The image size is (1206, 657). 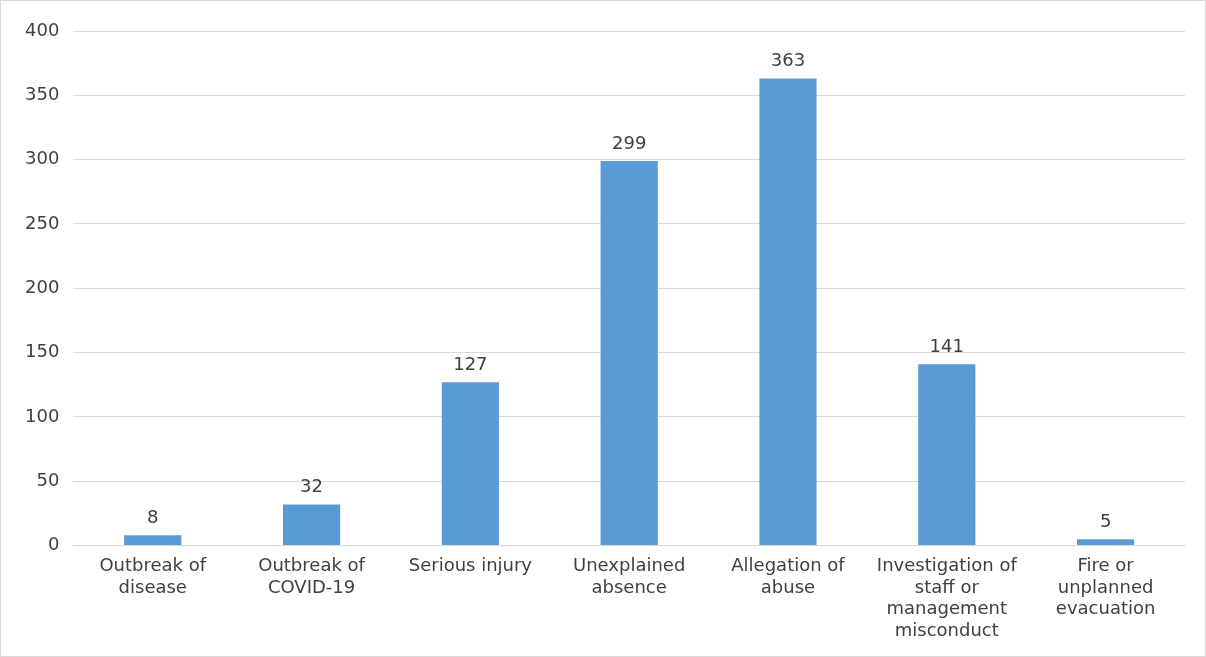 What do you see at coordinates (42, 351) in the screenshot?
I see `y-tick-label: 150` at bounding box center [42, 351].